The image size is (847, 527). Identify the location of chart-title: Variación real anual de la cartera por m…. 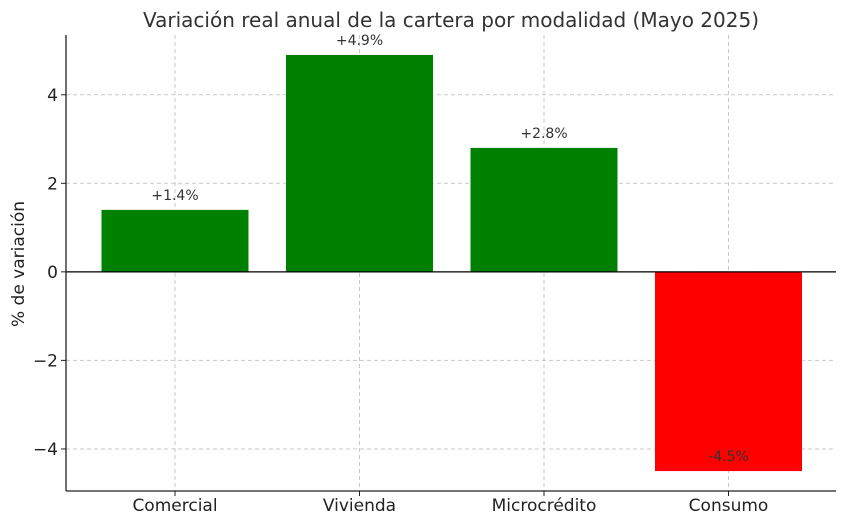
(451, 20).